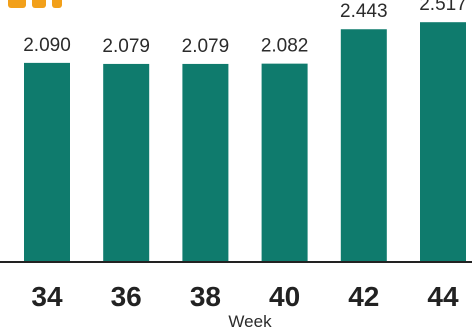 The image size is (472, 334). I want to click on x-tick-label-42: 42, so click(363, 296).